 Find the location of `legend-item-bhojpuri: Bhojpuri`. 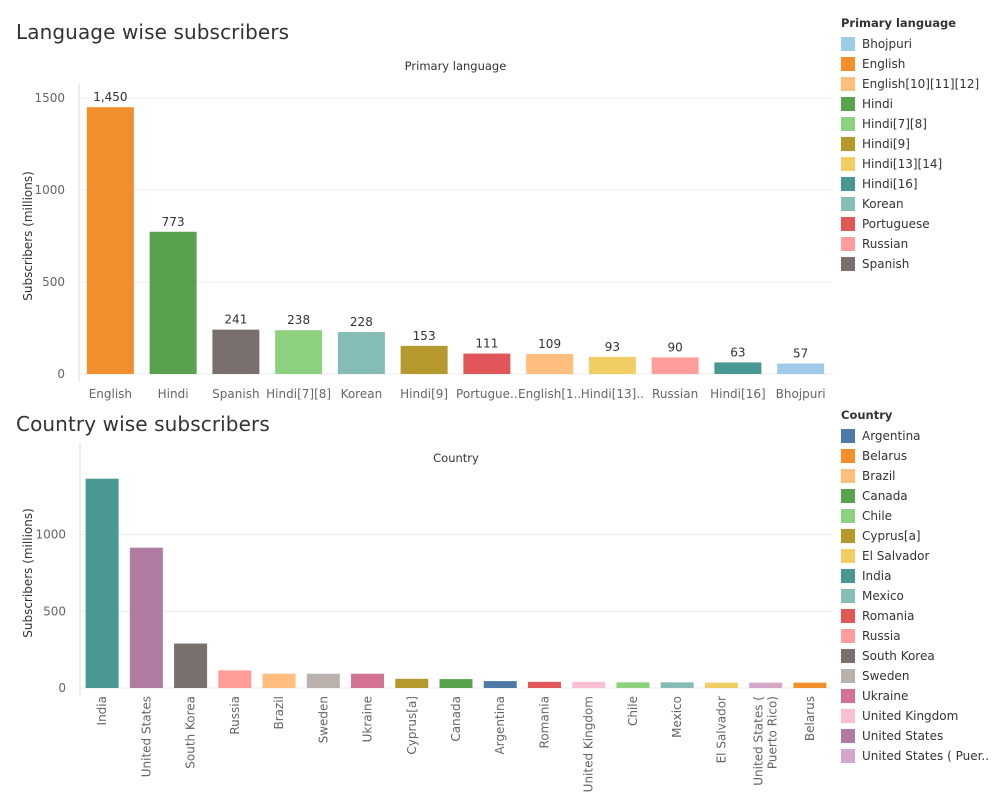

legend-item-bhojpuri: Bhojpuri is located at coordinates (910, 44).